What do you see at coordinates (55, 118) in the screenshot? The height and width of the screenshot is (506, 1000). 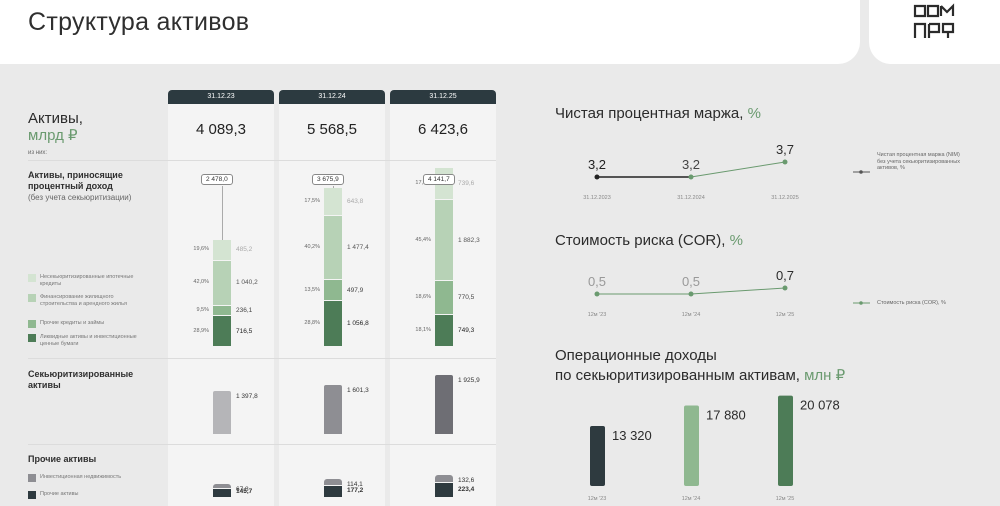 I see `assets-title: Активы,` at bounding box center [55, 118].